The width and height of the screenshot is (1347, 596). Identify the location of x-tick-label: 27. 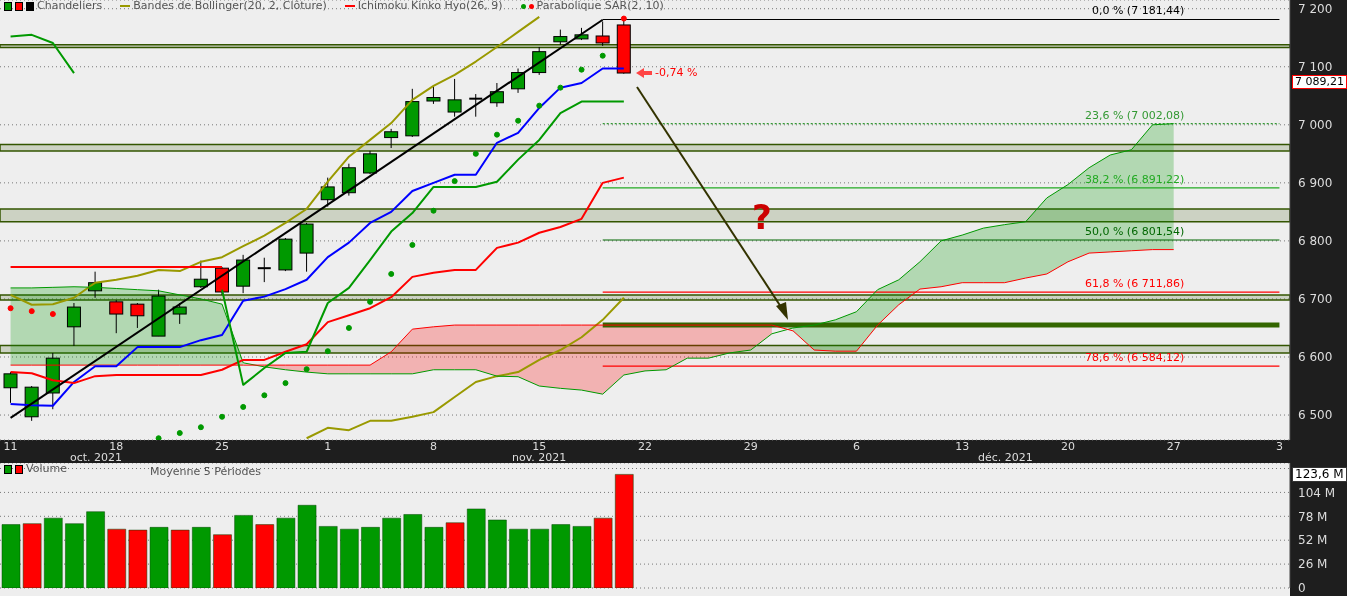
(1173, 446).